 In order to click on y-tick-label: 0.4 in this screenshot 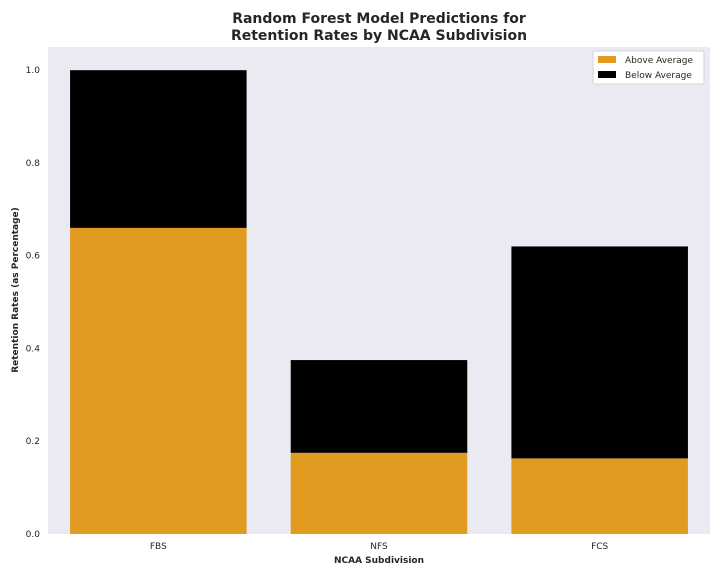, I will do `click(33, 349)`.